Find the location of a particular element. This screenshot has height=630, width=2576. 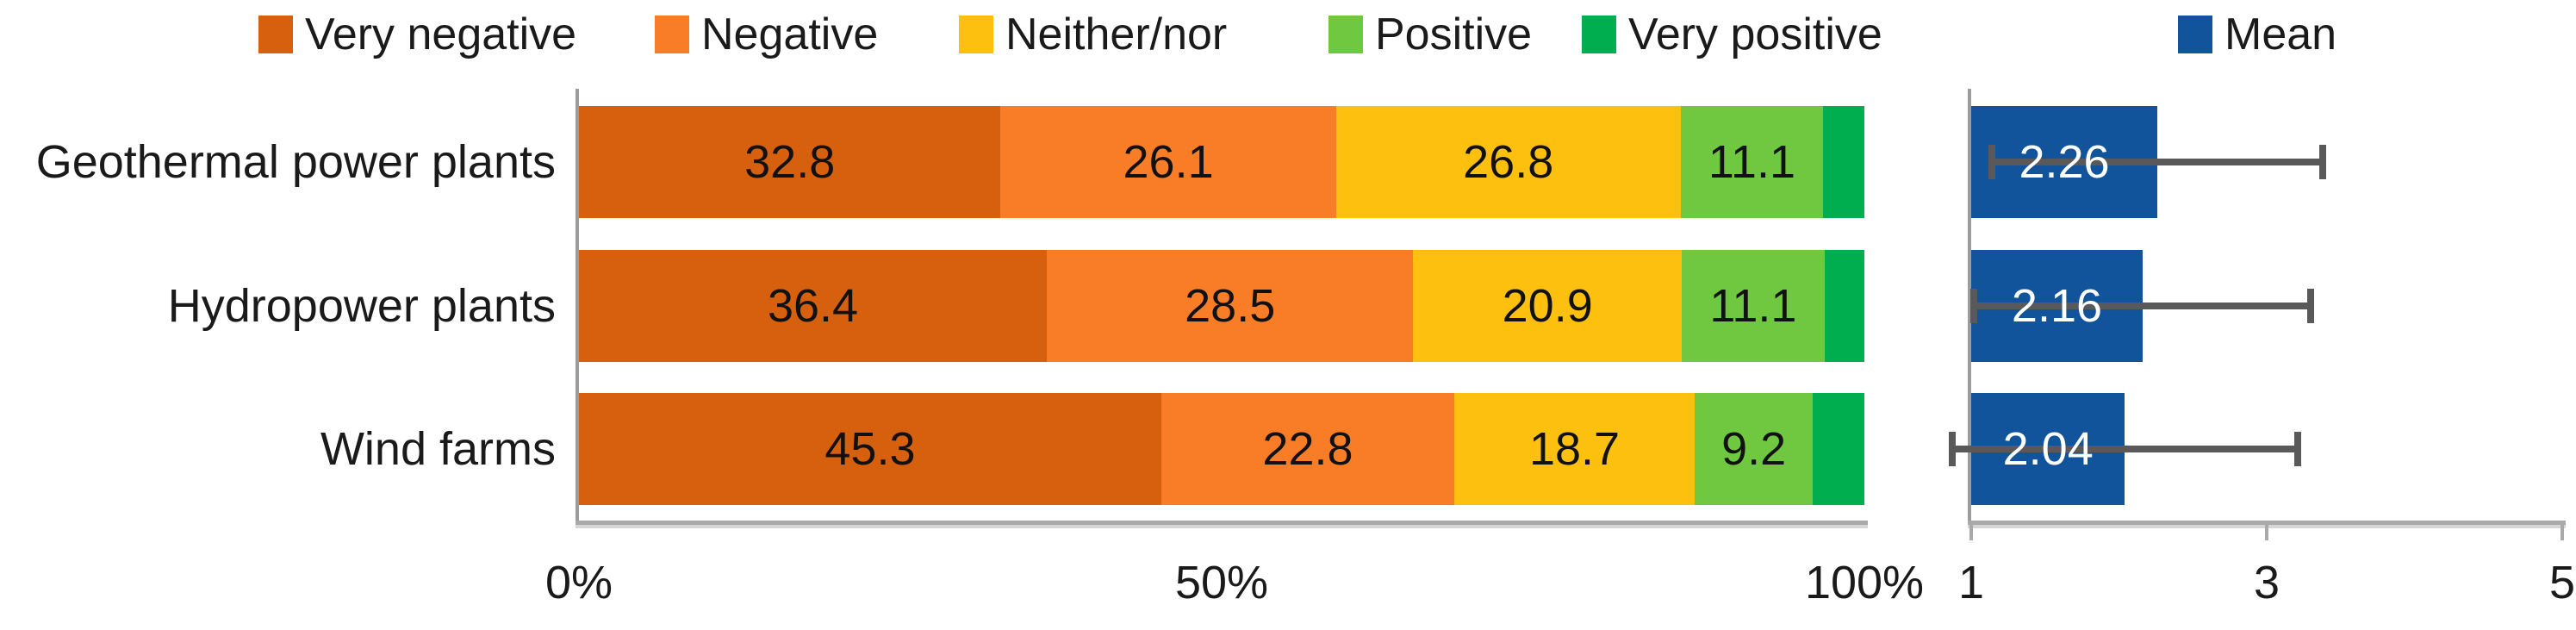

mean-value-label: 2.04 is located at coordinates (2048, 449).